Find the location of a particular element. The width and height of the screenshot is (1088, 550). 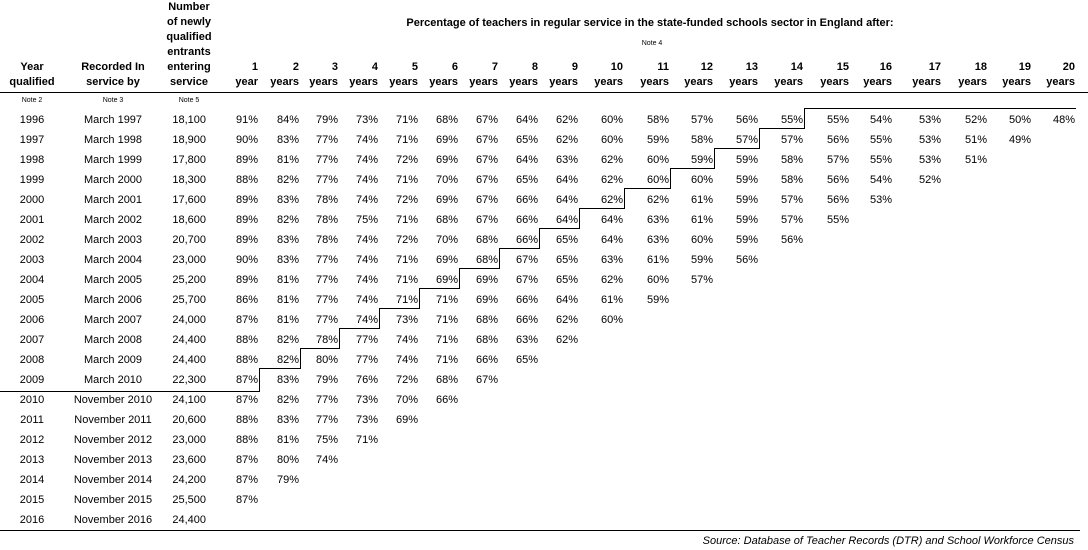

retention-value: 81% is located at coordinates (287, 440).